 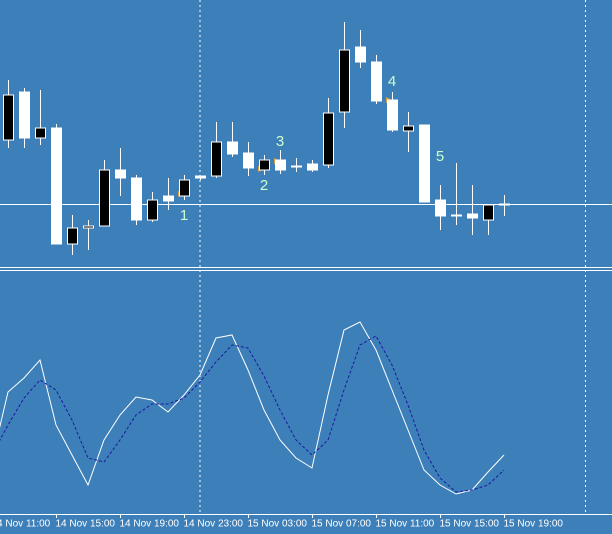 What do you see at coordinates (342, 524) in the screenshot?
I see `x-tick-label: 15 Nov 07:00` at bounding box center [342, 524].